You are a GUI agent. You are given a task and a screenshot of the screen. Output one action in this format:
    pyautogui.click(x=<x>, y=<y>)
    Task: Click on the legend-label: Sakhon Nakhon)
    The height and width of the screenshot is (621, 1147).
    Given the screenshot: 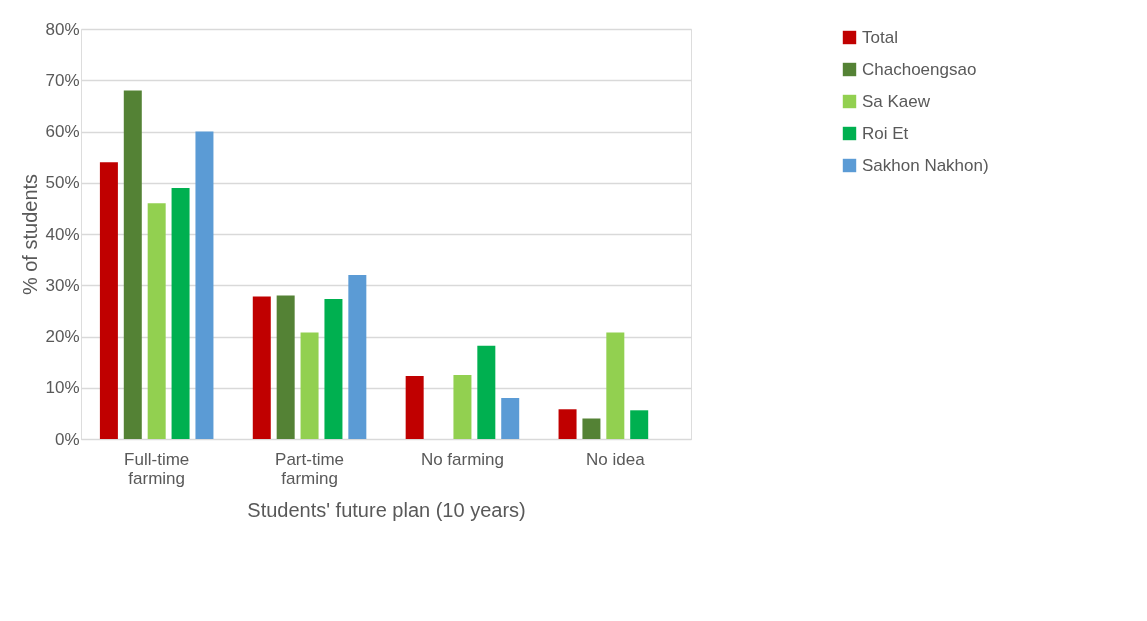 What is the action you would take?
    pyautogui.click(x=925, y=165)
    